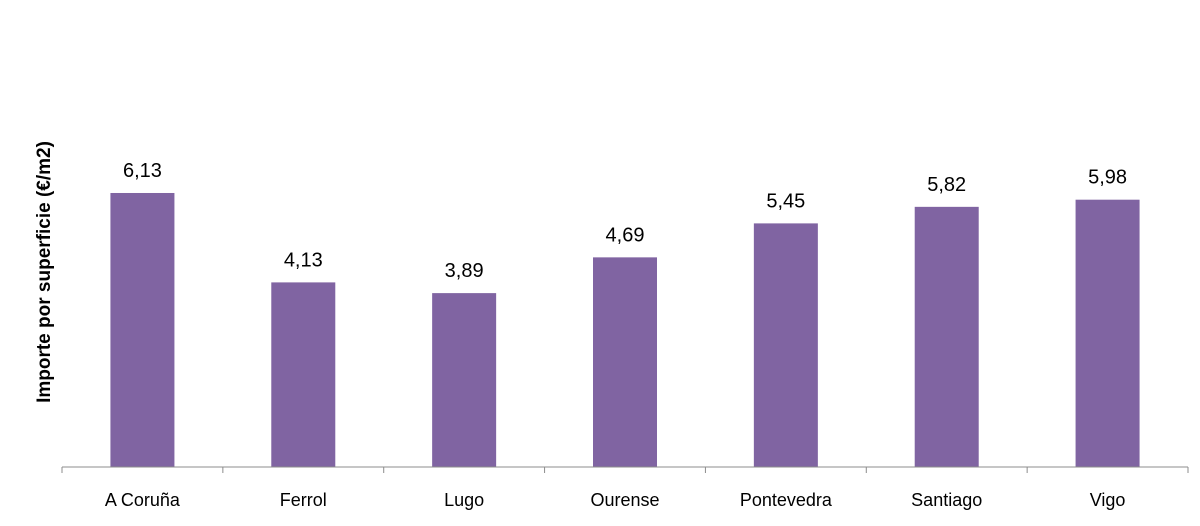 The width and height of the screenshot is (1200, 526). What do you see at coordinates (143, 500) in the screenshot?
I see `x-tick-label: A Coruña` at bounding box center [143, 500].